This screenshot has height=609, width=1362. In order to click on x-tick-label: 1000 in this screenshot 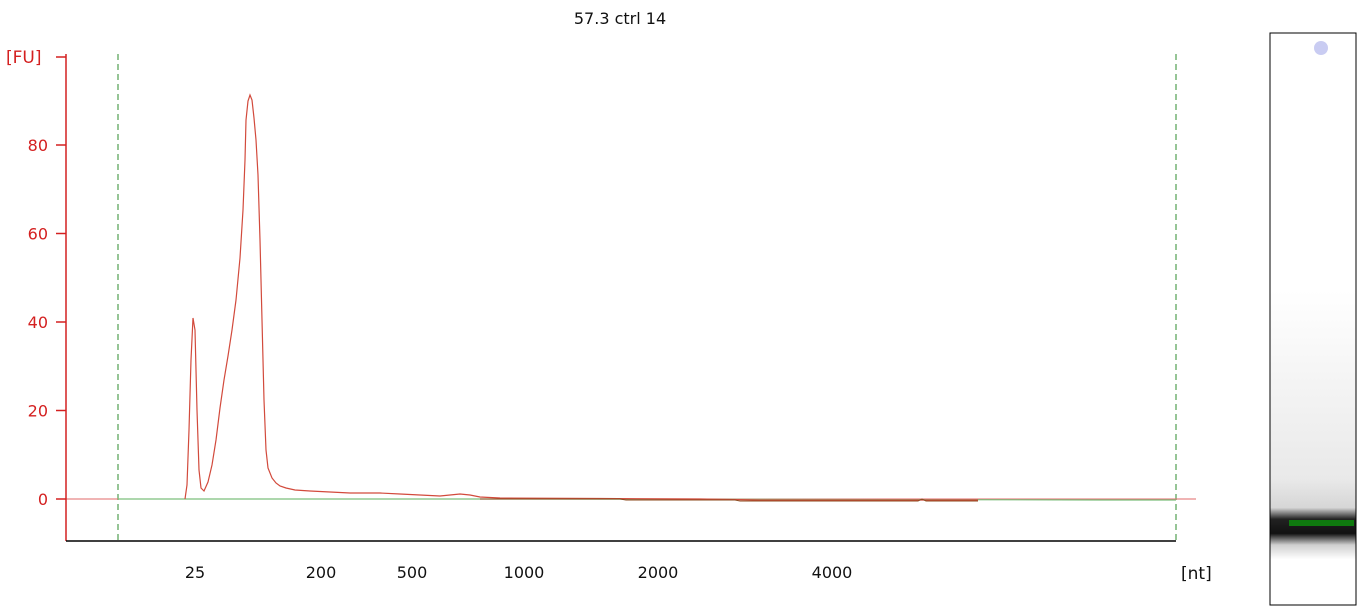, I will do `click(524, 572)`.